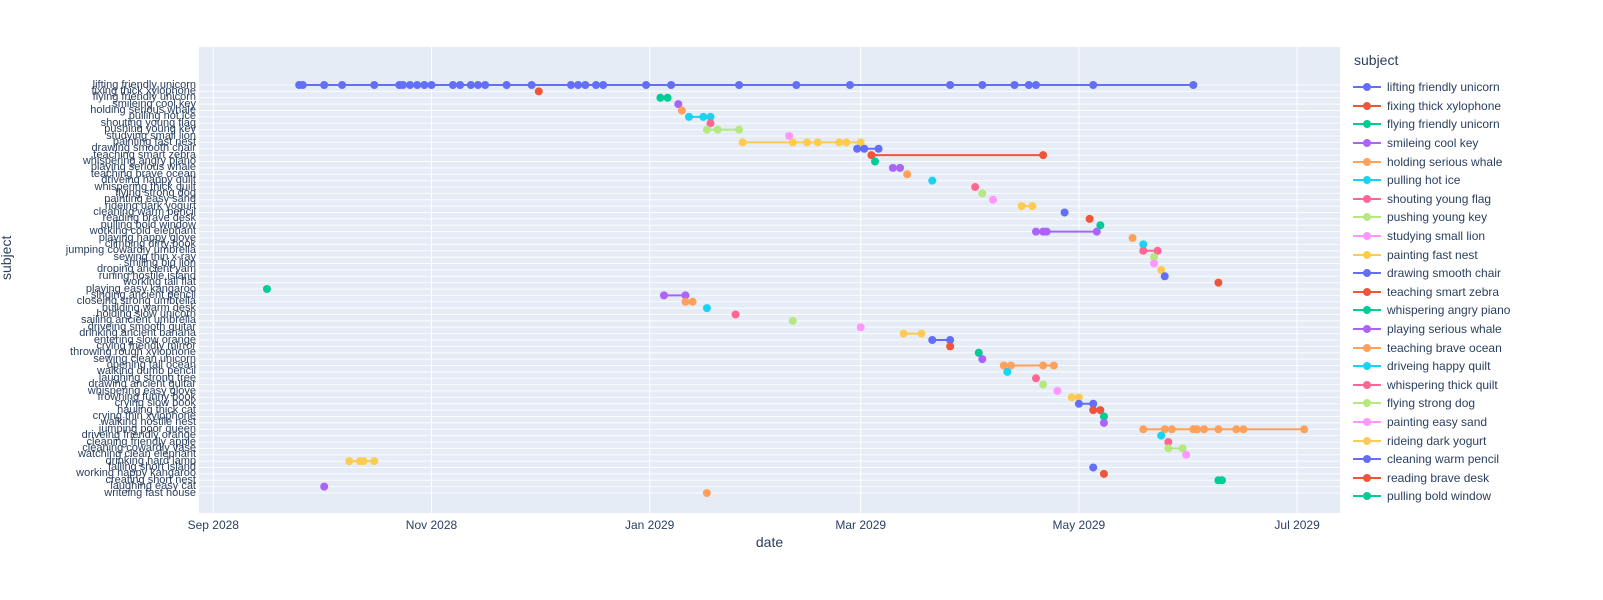  What do you see at coordinates (1444, 329) in the screenshot?
I see `legend-item-label: playing serious whale` at bounding box center [1444, 329].